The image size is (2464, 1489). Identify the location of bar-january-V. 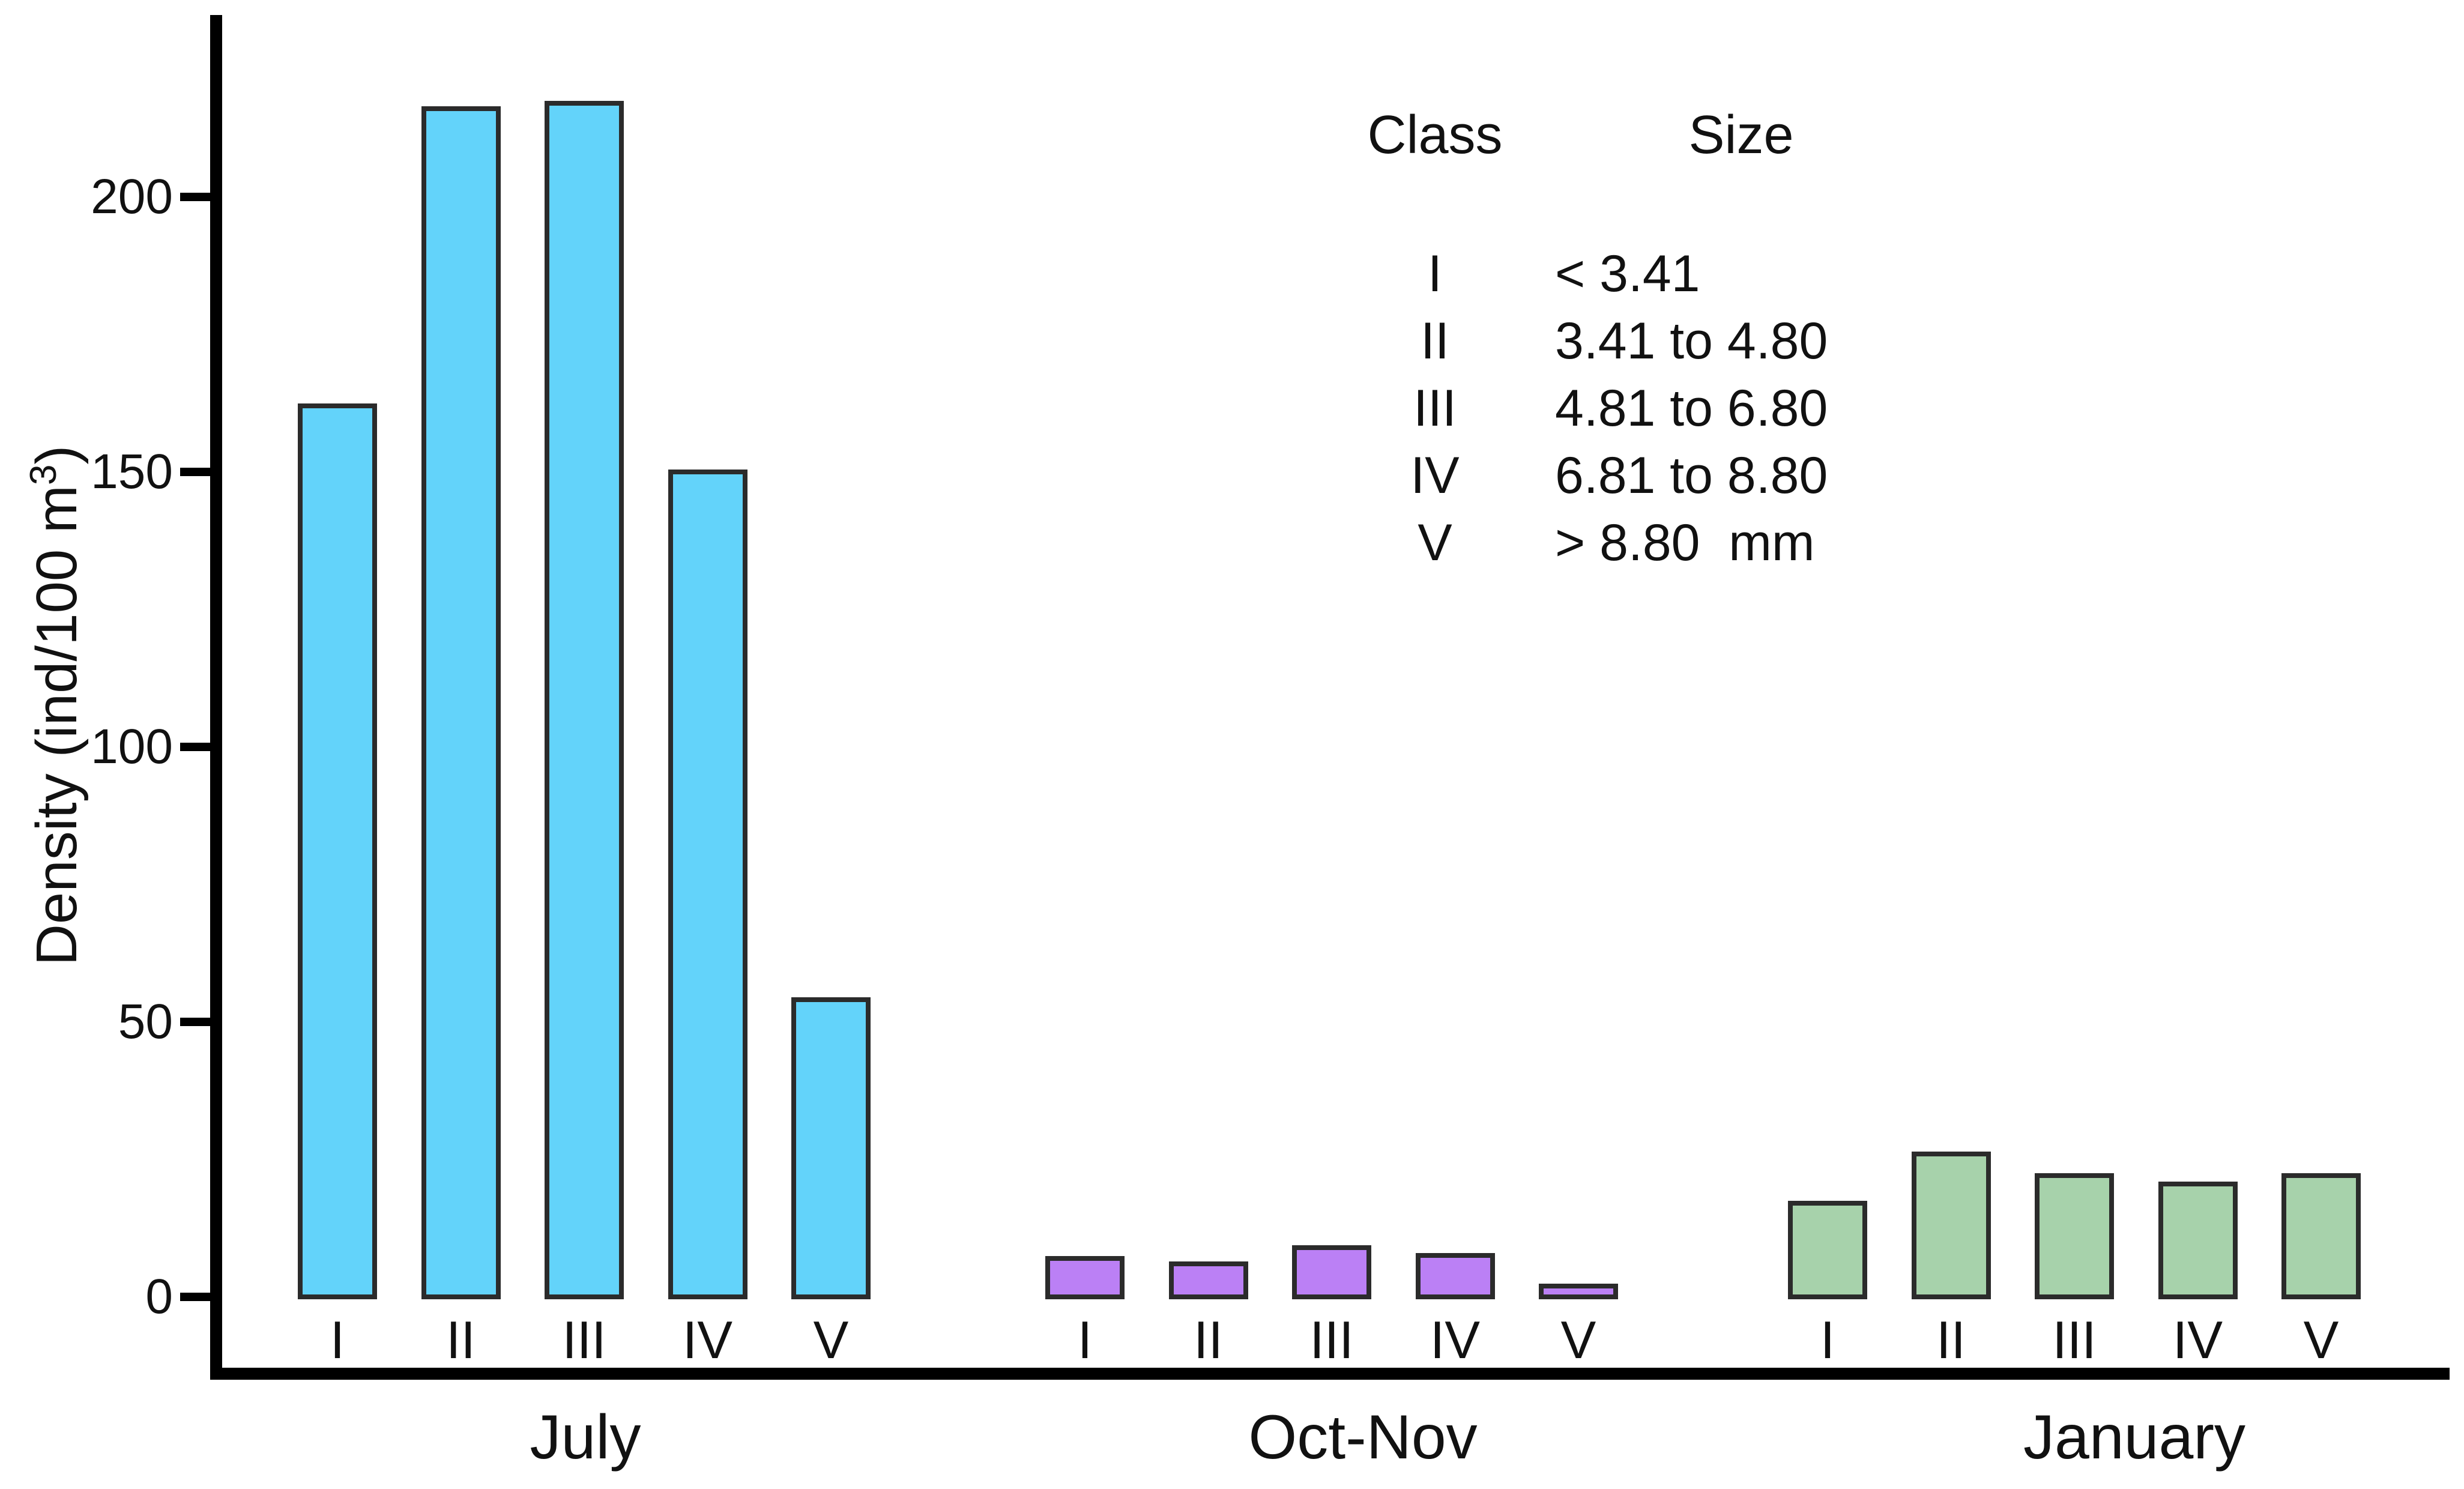
(2321, 1236).